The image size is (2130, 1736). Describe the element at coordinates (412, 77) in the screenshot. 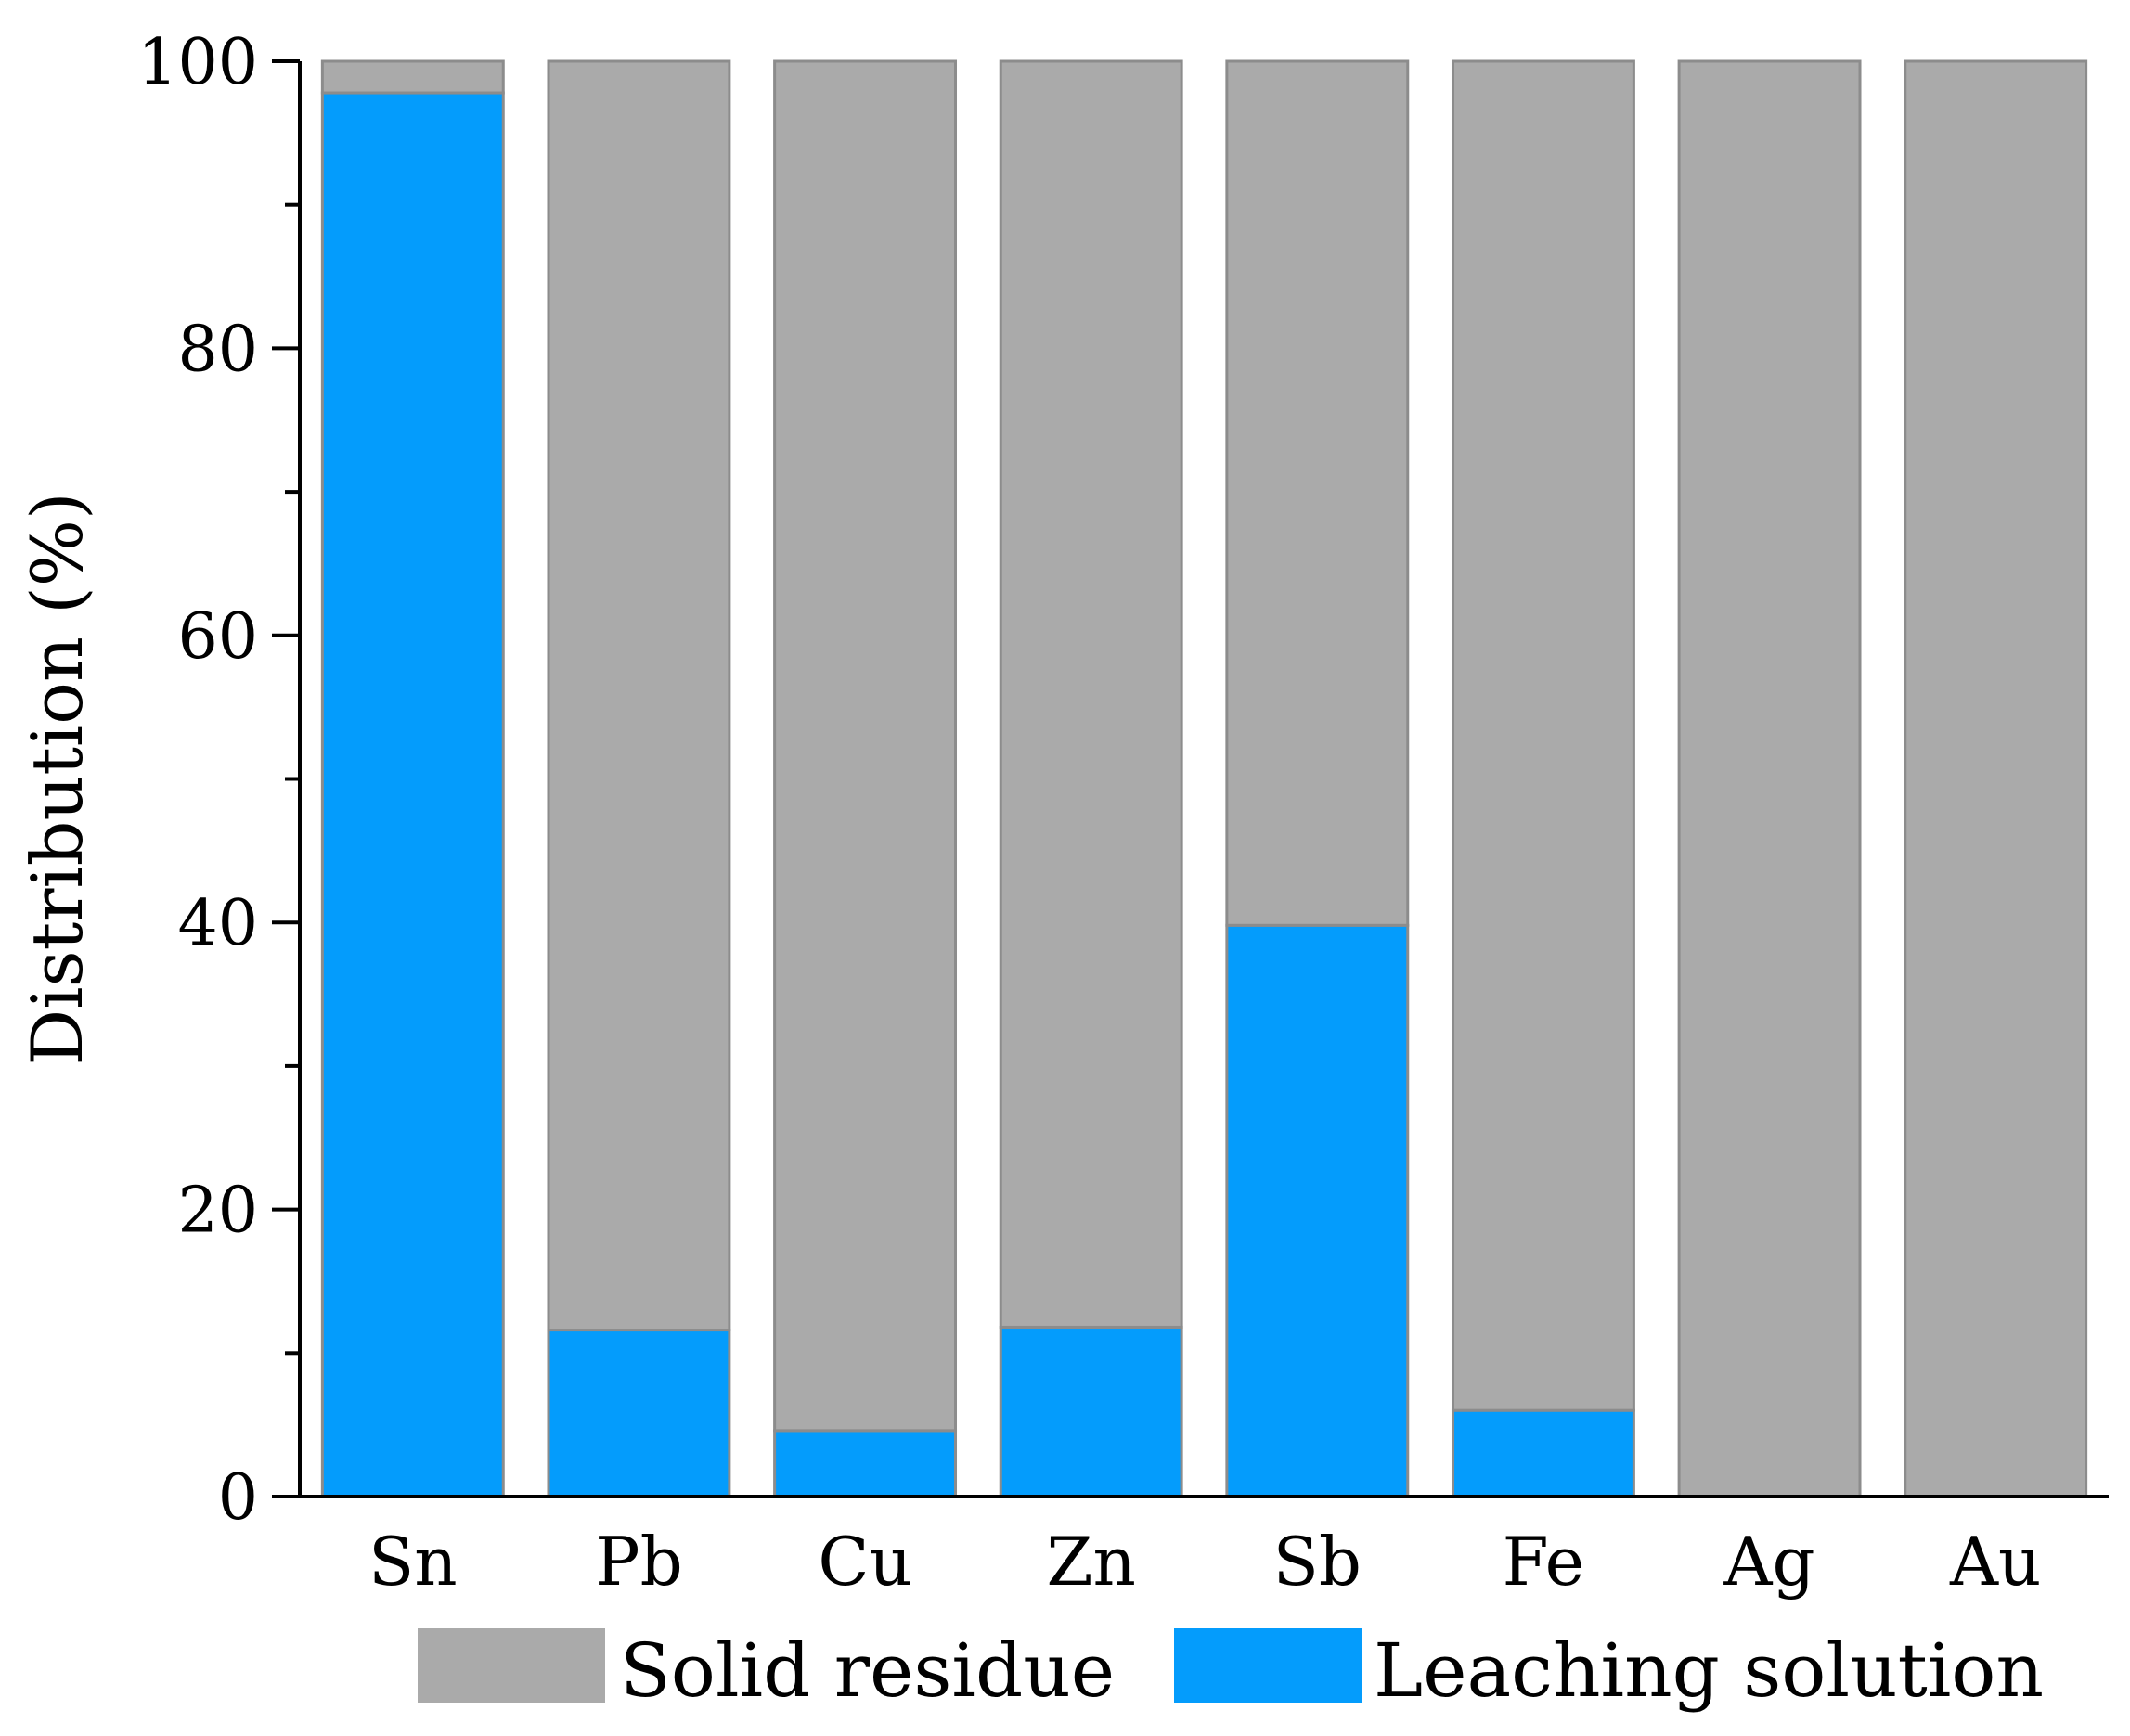

I see `bar-solid-residue-sn` at that location.